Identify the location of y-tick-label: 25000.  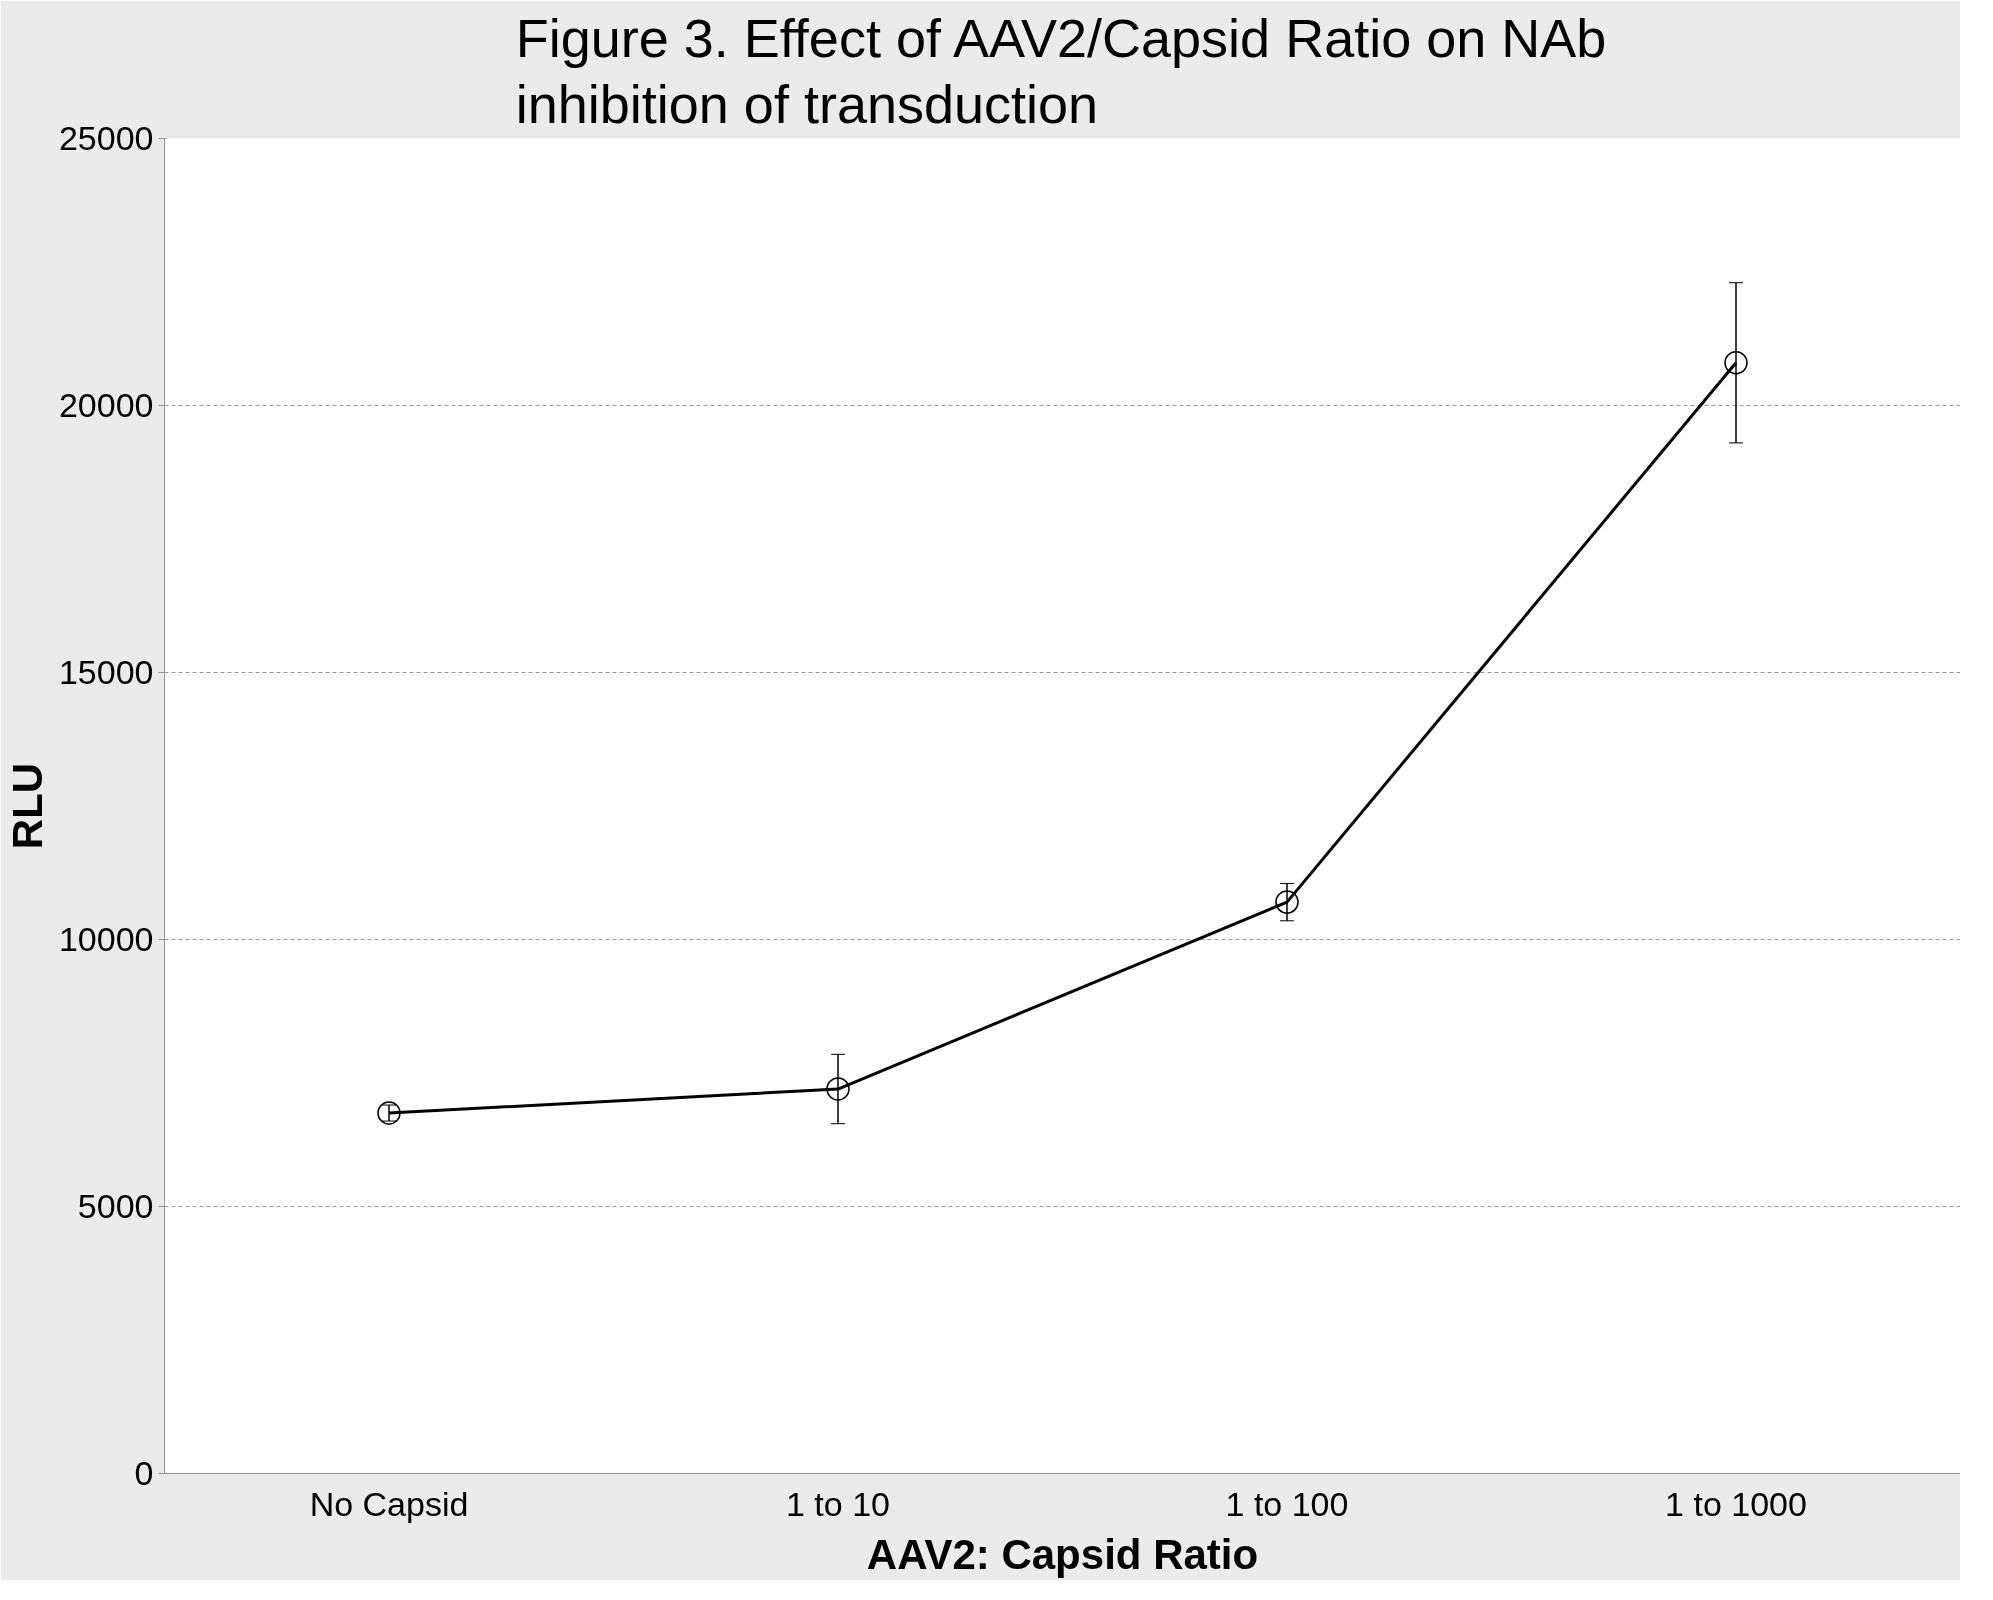
(106, 138).